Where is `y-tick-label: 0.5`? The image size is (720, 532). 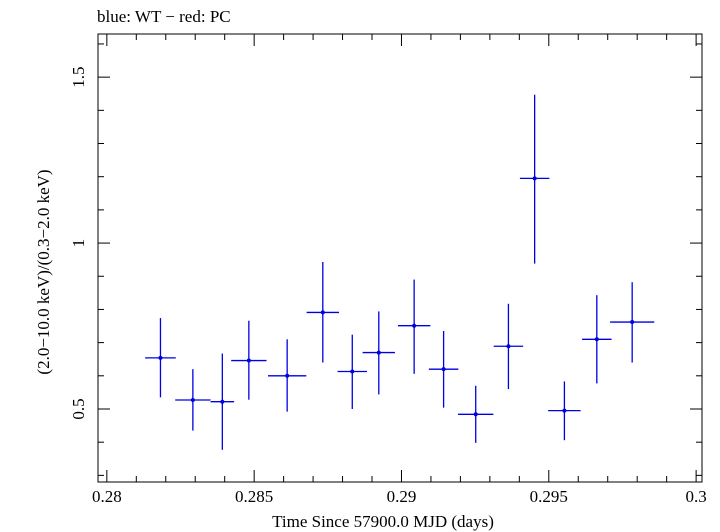
y-tick-label: 0.5 is located at coordinates (78, 408).